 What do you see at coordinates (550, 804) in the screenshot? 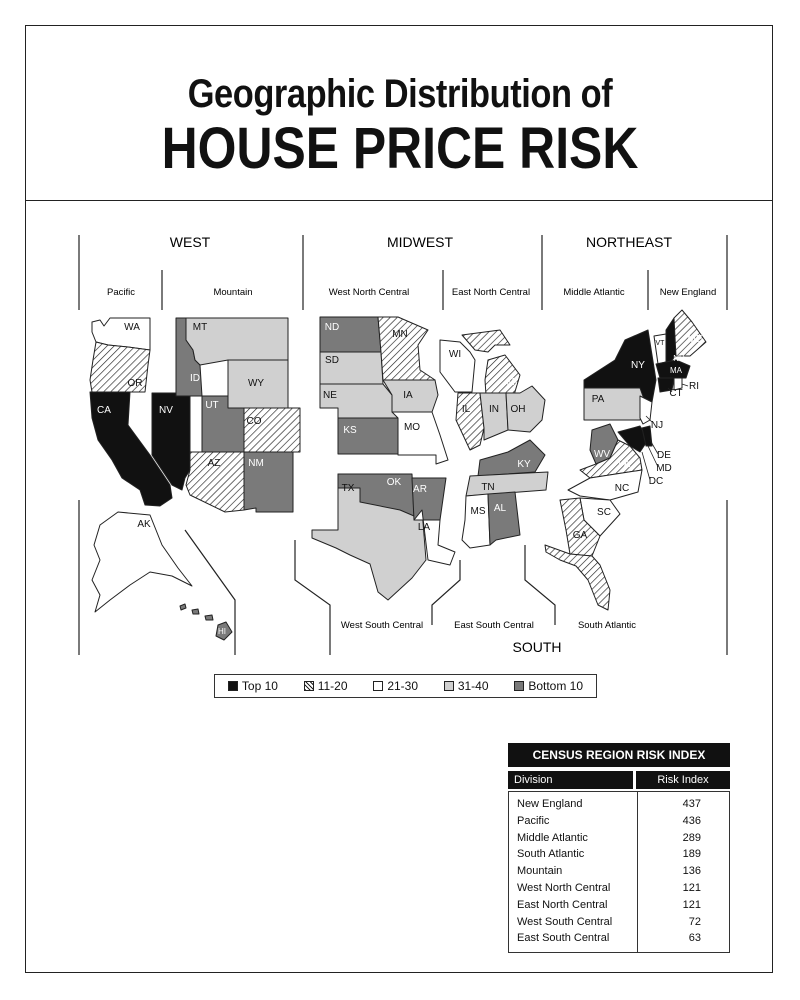
I see `division-cell: New England` at bounding box center [550, 804].